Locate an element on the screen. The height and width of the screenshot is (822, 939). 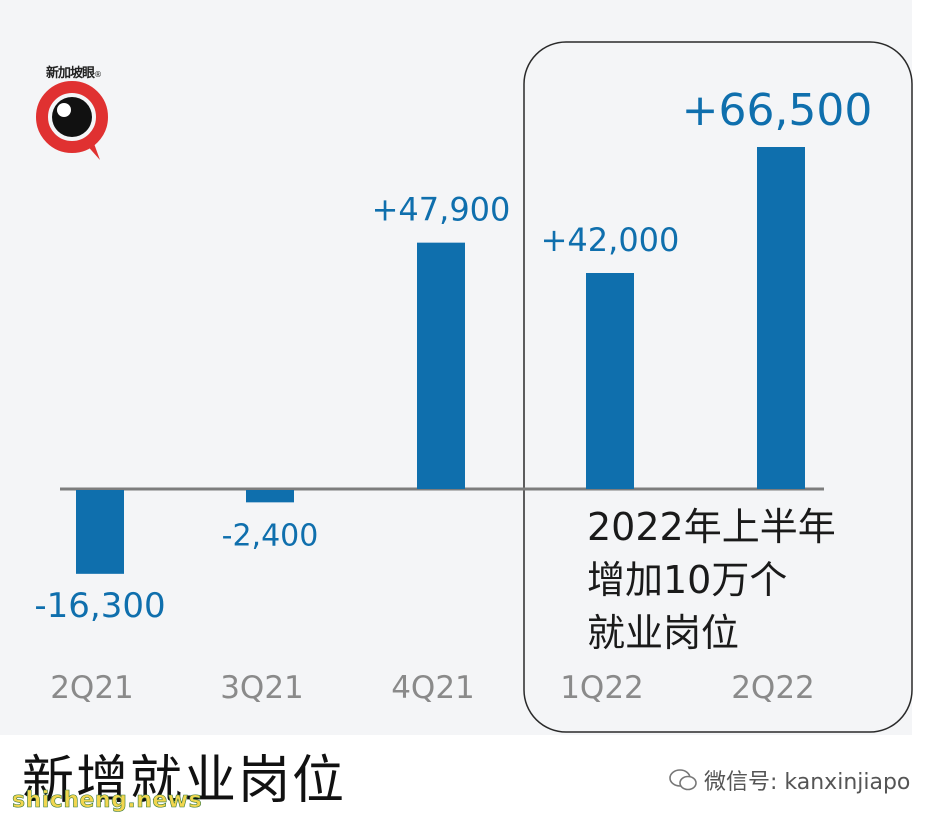
tick-label-4q21: 4Q21 is located at coordinates (433, 688).